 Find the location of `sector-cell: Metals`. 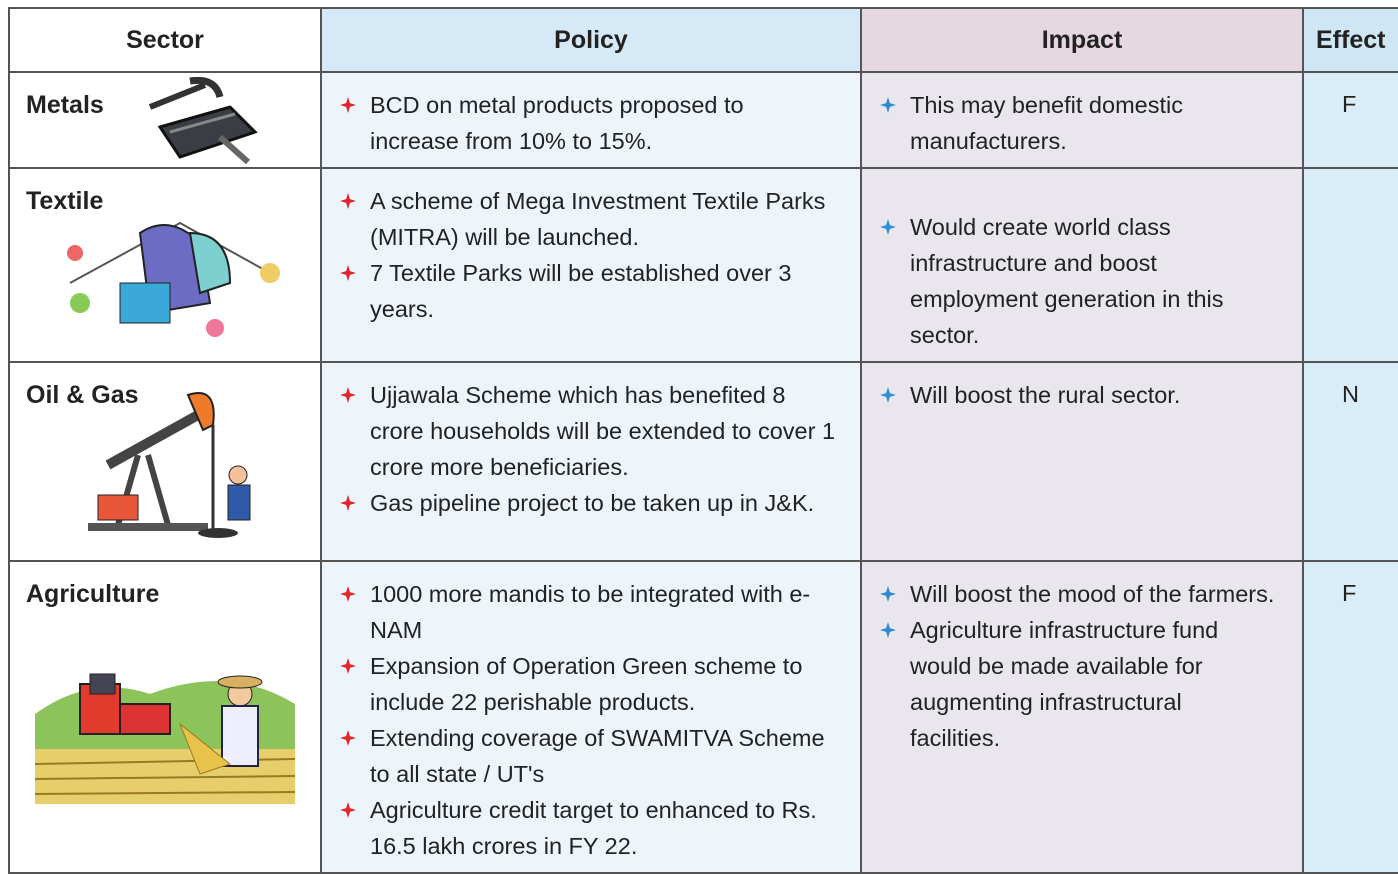

sector-cell: Metals is located at coordinates (165, 120).